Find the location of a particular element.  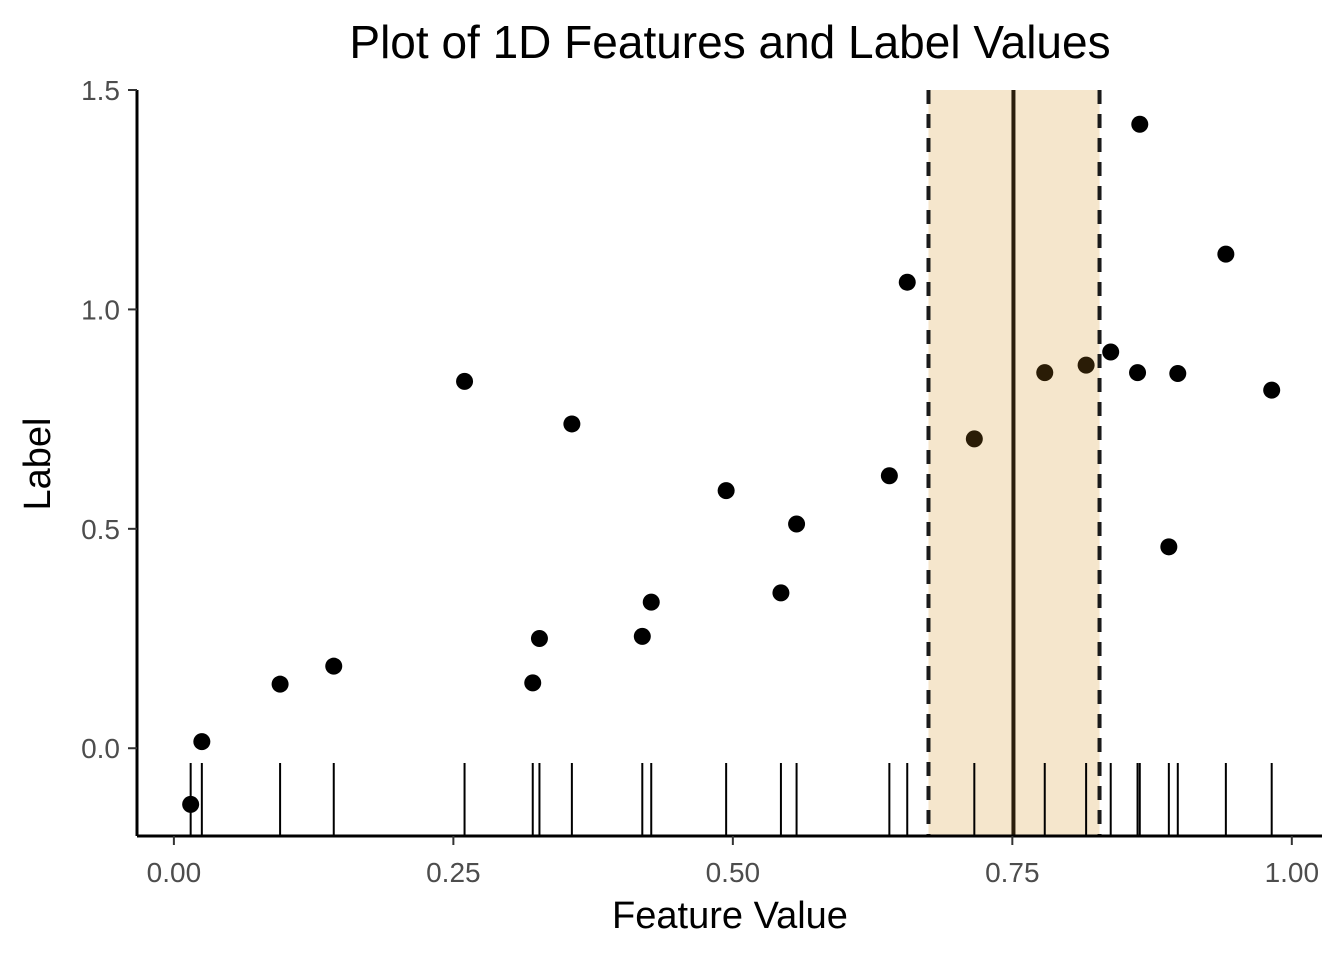

x-tick-label: 0.75 is located at coordinates (1012, 872).